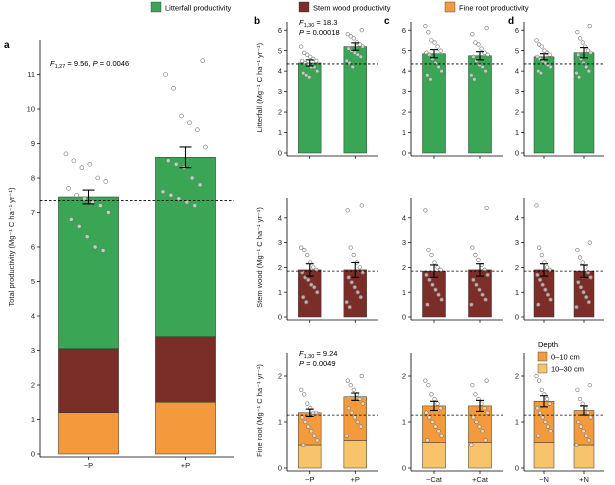 The height and width of the screenshot is (485, 615). Describe the element at coordinates (517, 422) in the screenshot. I see `p9-ytick-label-1: 1` at that location.